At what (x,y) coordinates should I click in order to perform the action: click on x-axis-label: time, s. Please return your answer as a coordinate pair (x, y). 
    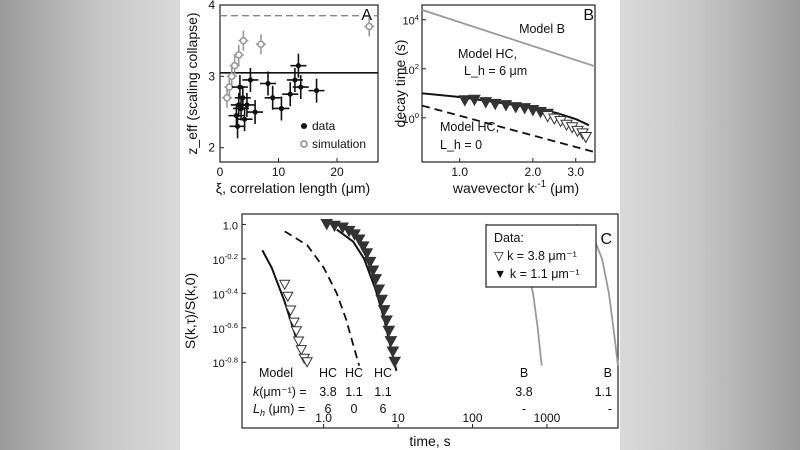
    Looking at the image, I should click on (429, 441).